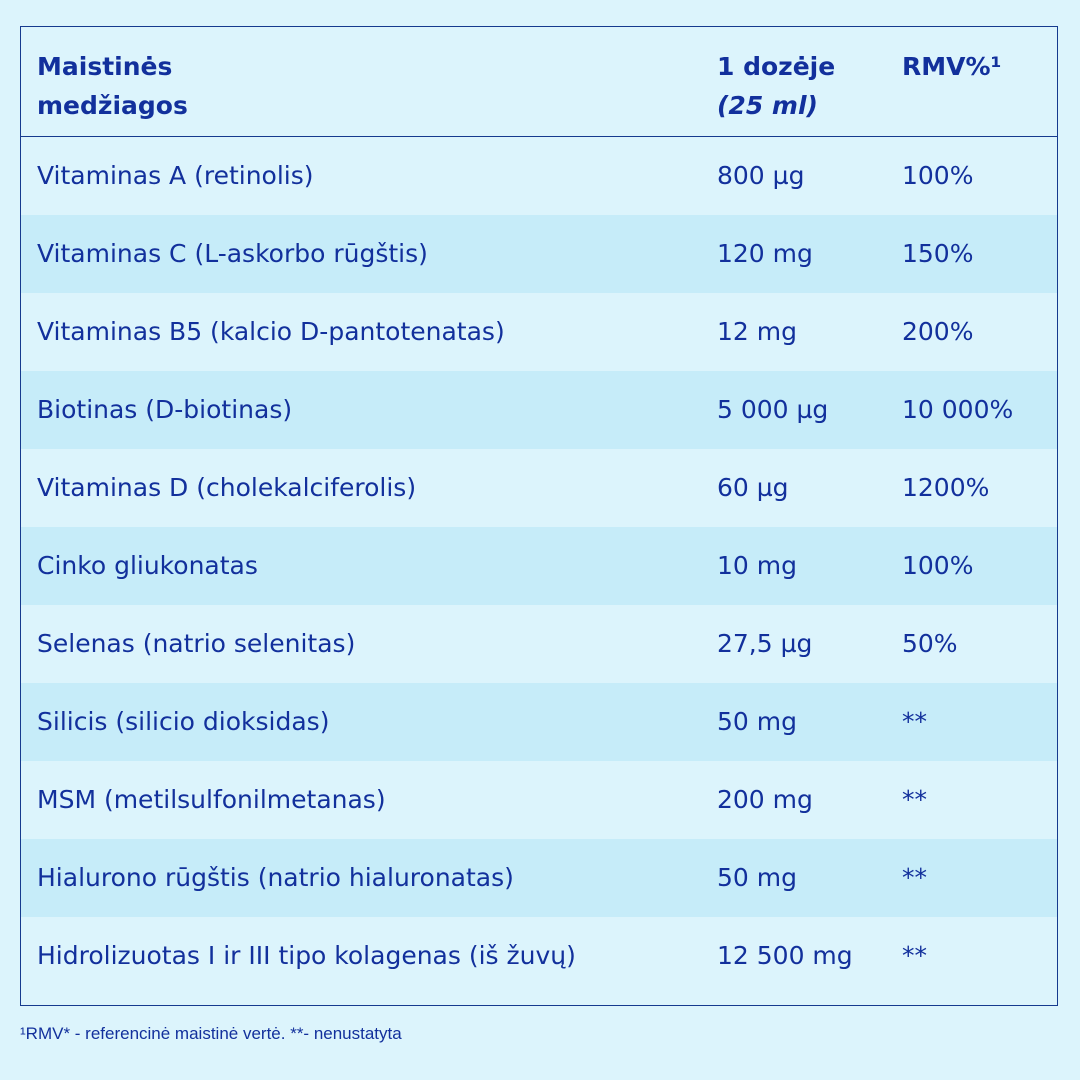 Image resolution: width=1080 pixels, height=1080 pixels. Describe the element at coordinates (773, 409) in the screenshot. I see `nutrient-dose: 5 000 µg` at that location.